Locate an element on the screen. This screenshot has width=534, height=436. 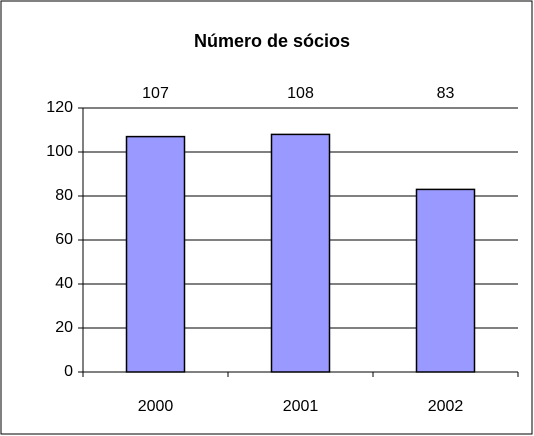
y-tick-label: 40 is located at coordinates (64, 283).